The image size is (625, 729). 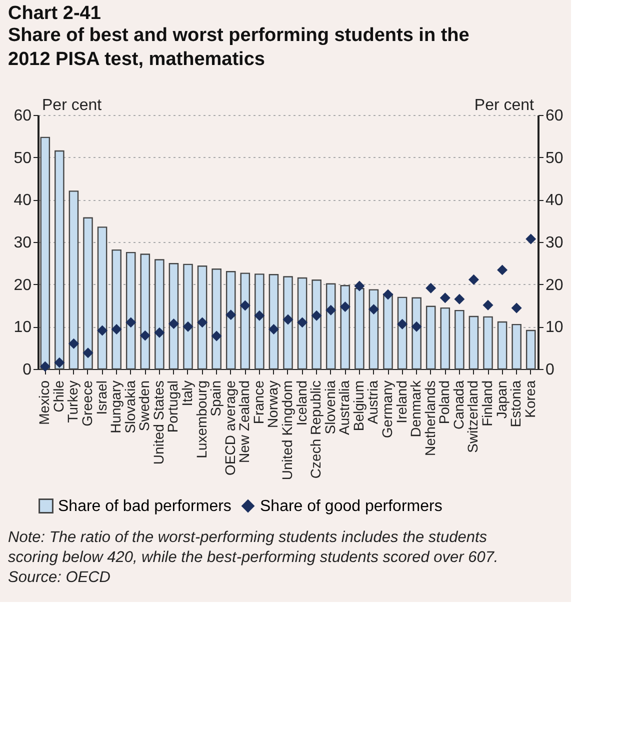 I want to click on x-tick-label: Finland, so click(x=487, y=403).